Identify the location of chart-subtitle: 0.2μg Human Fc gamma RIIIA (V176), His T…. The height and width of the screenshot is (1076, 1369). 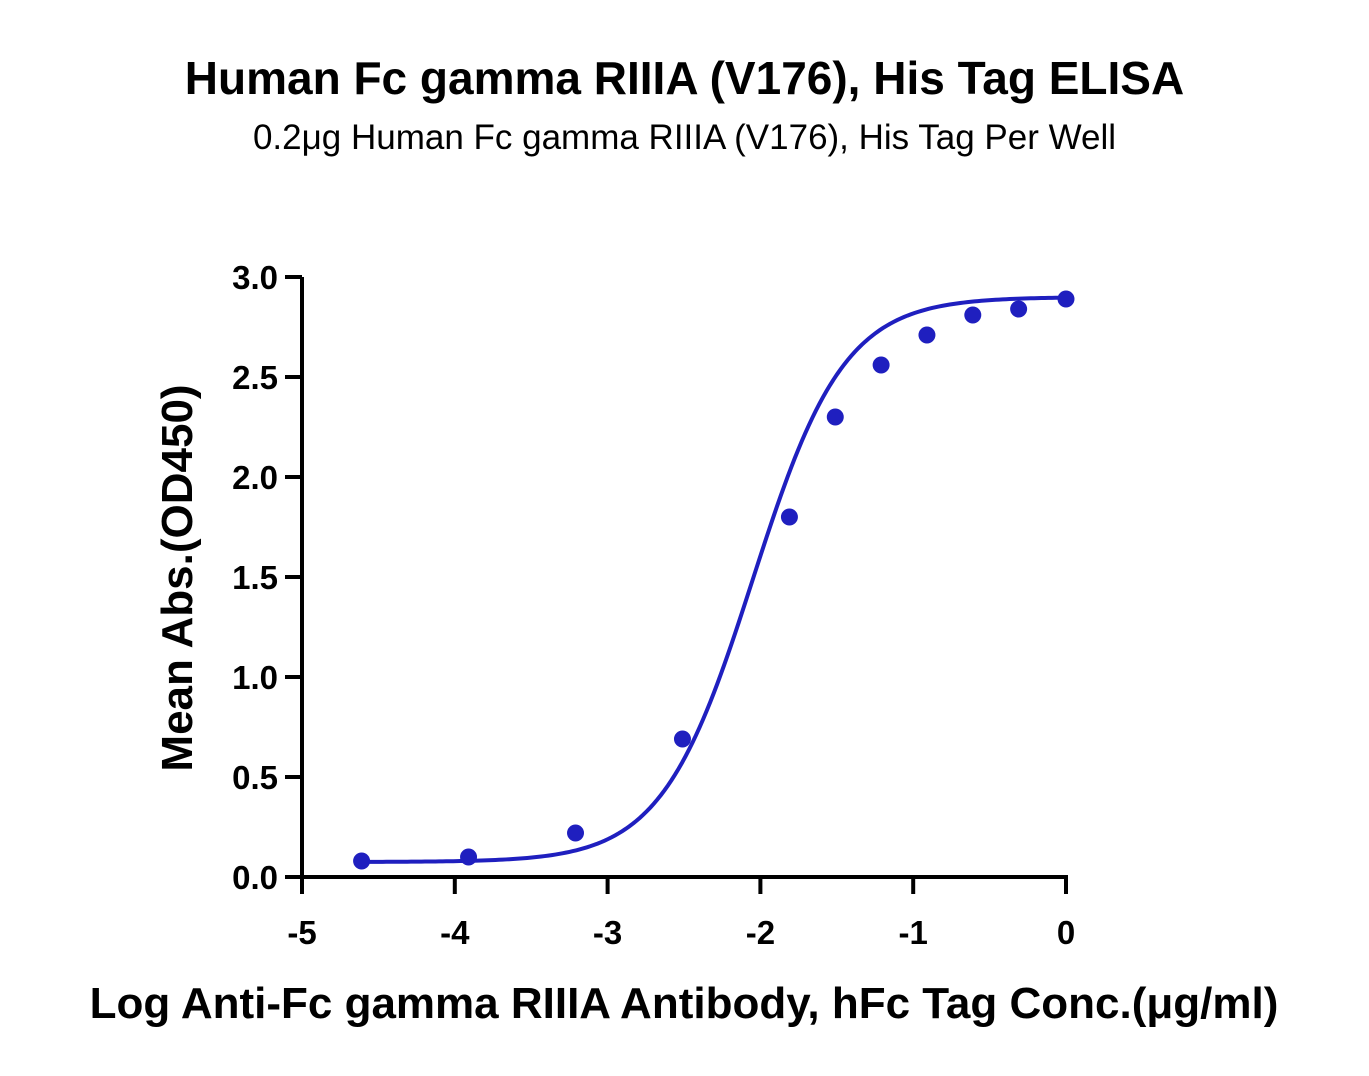
(684, 137).